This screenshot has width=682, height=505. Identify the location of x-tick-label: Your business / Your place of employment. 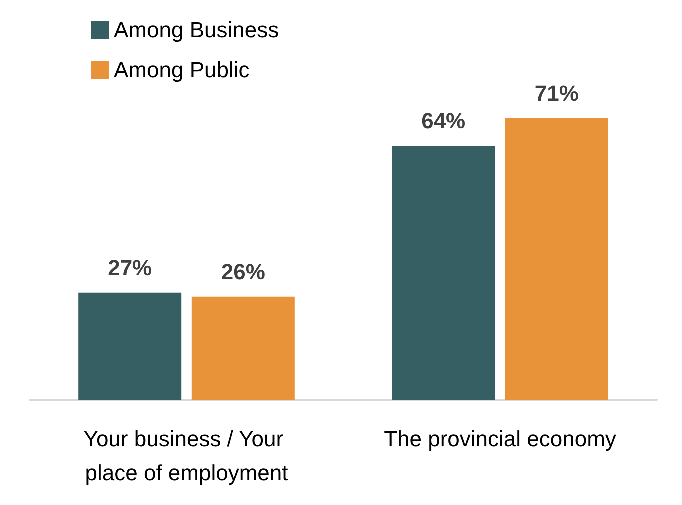
(187, 456).